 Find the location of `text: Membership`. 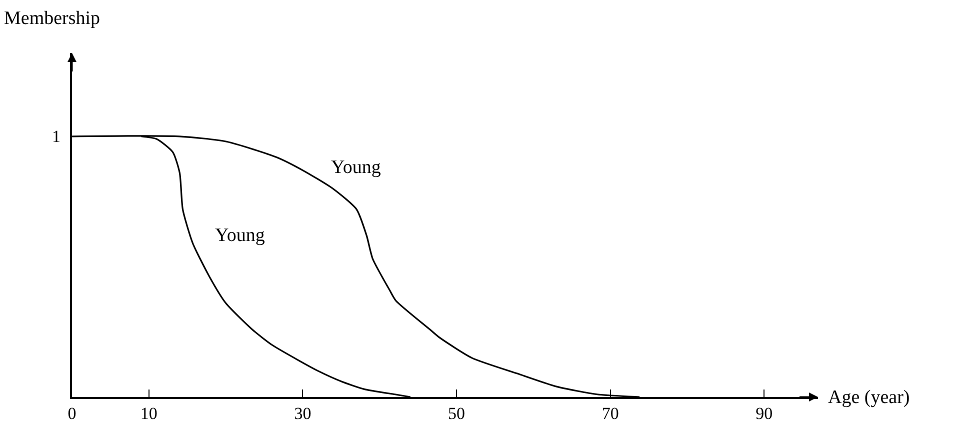

text: Membership is located at coordinates (52, 18).